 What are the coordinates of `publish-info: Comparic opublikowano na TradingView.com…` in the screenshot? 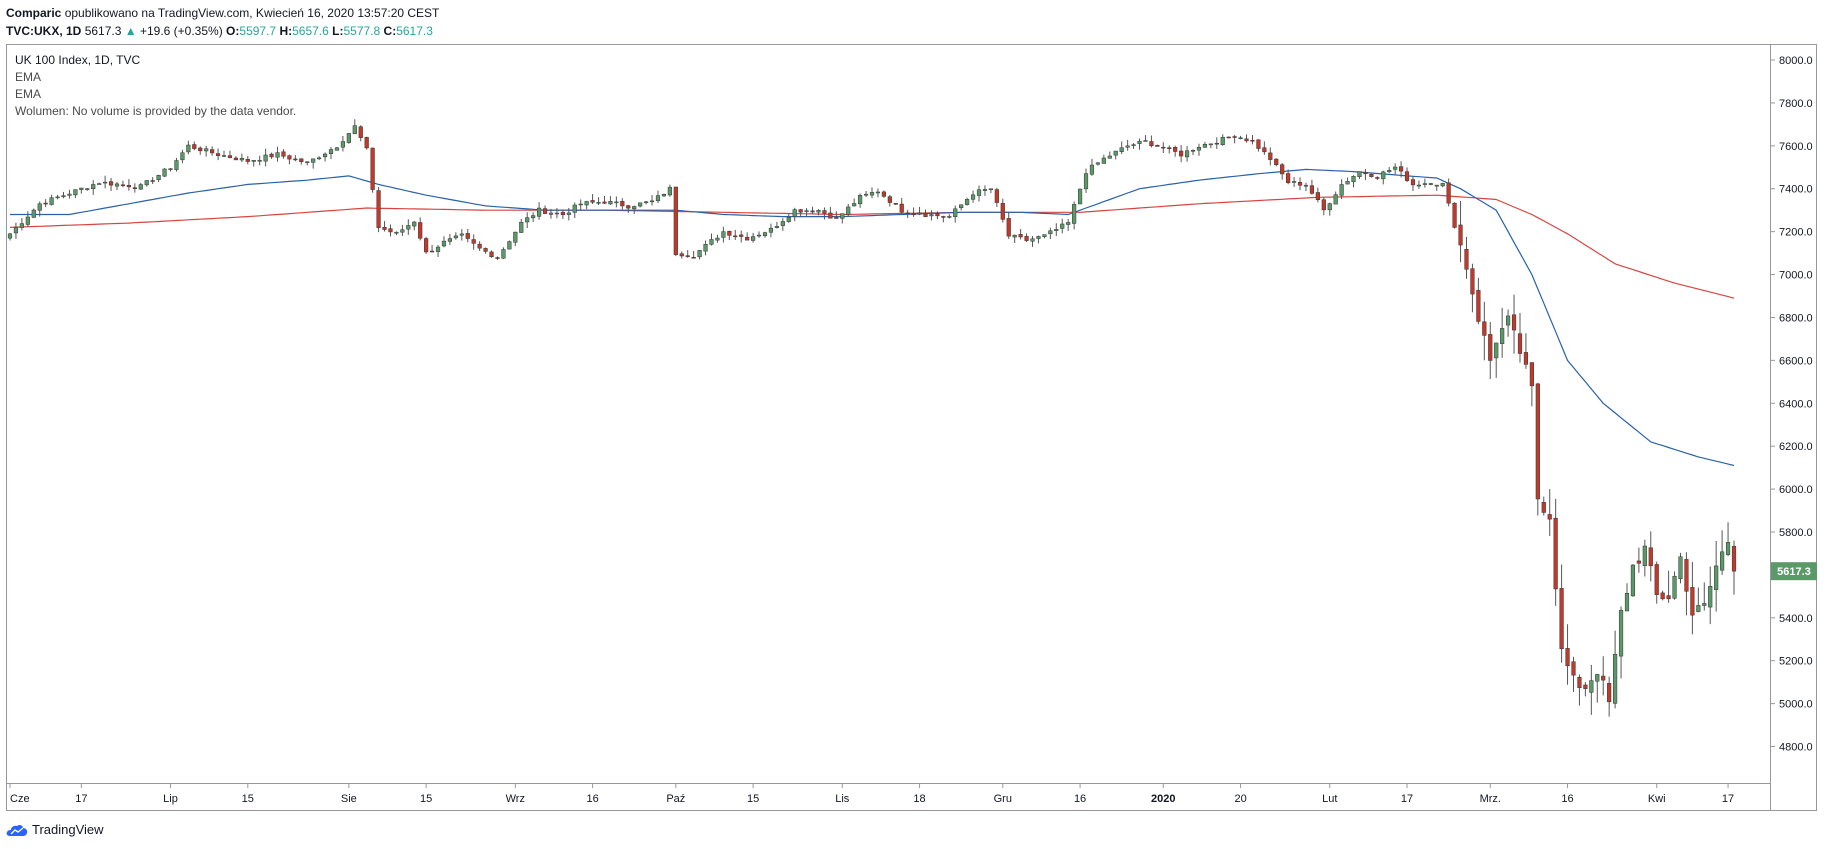 It's located at (906, 13).